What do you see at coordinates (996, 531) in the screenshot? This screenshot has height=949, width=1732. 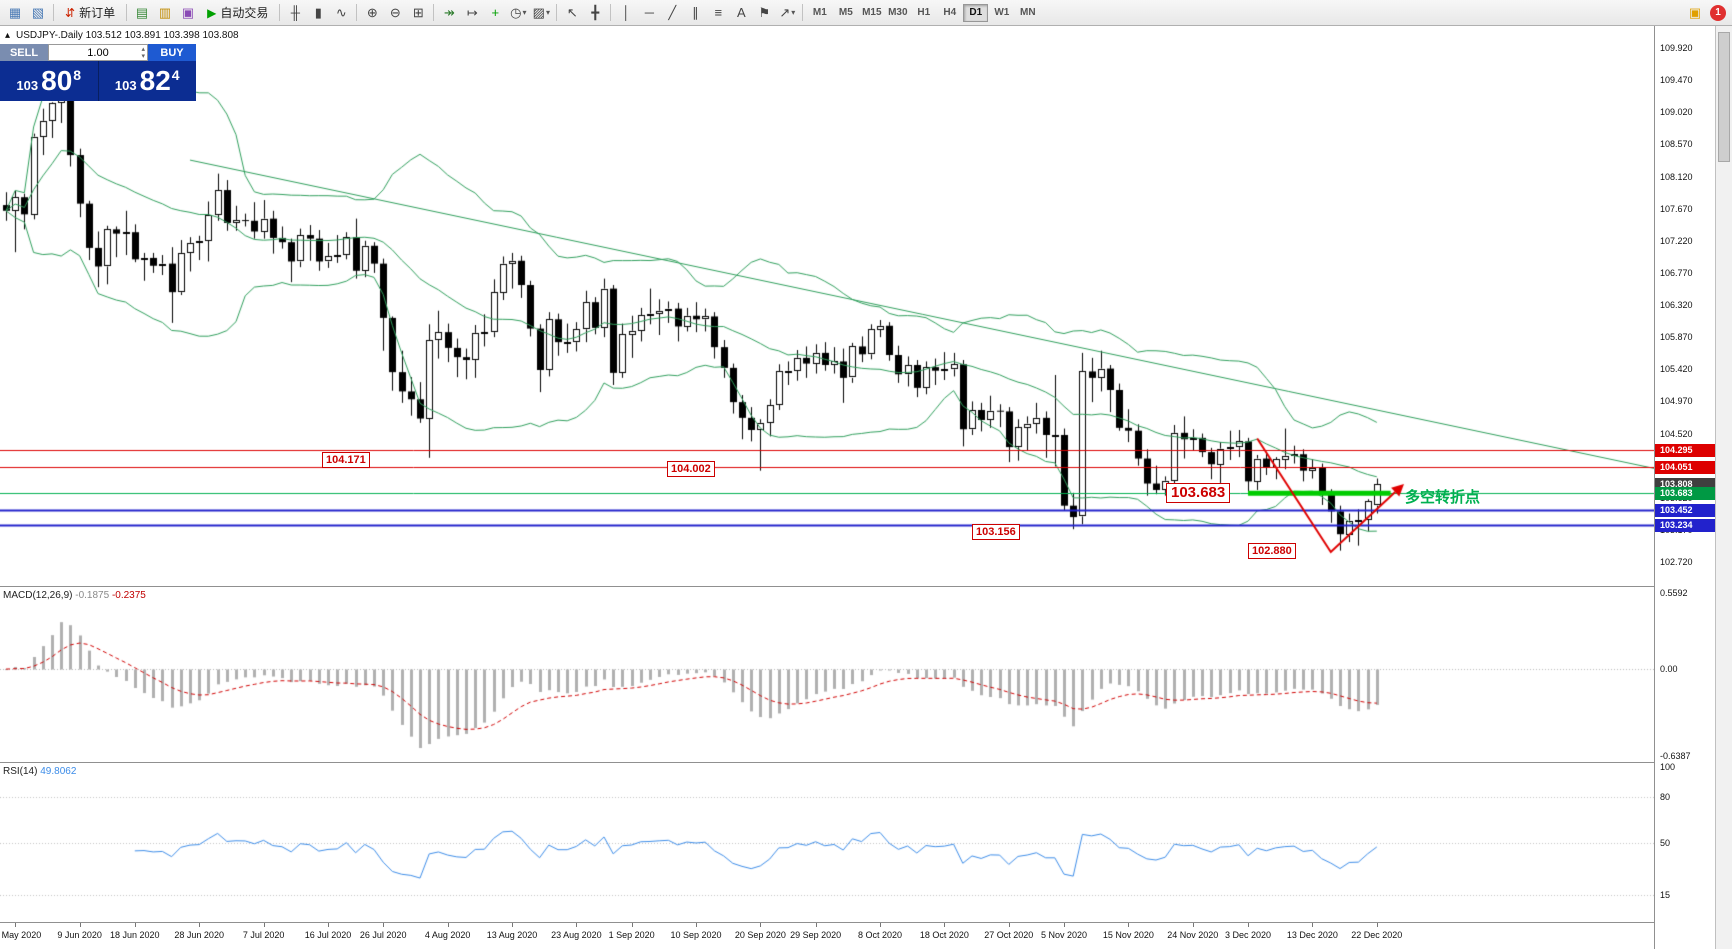 I see `price-label-103.156: 103.156` at bounding box center [996, 531].